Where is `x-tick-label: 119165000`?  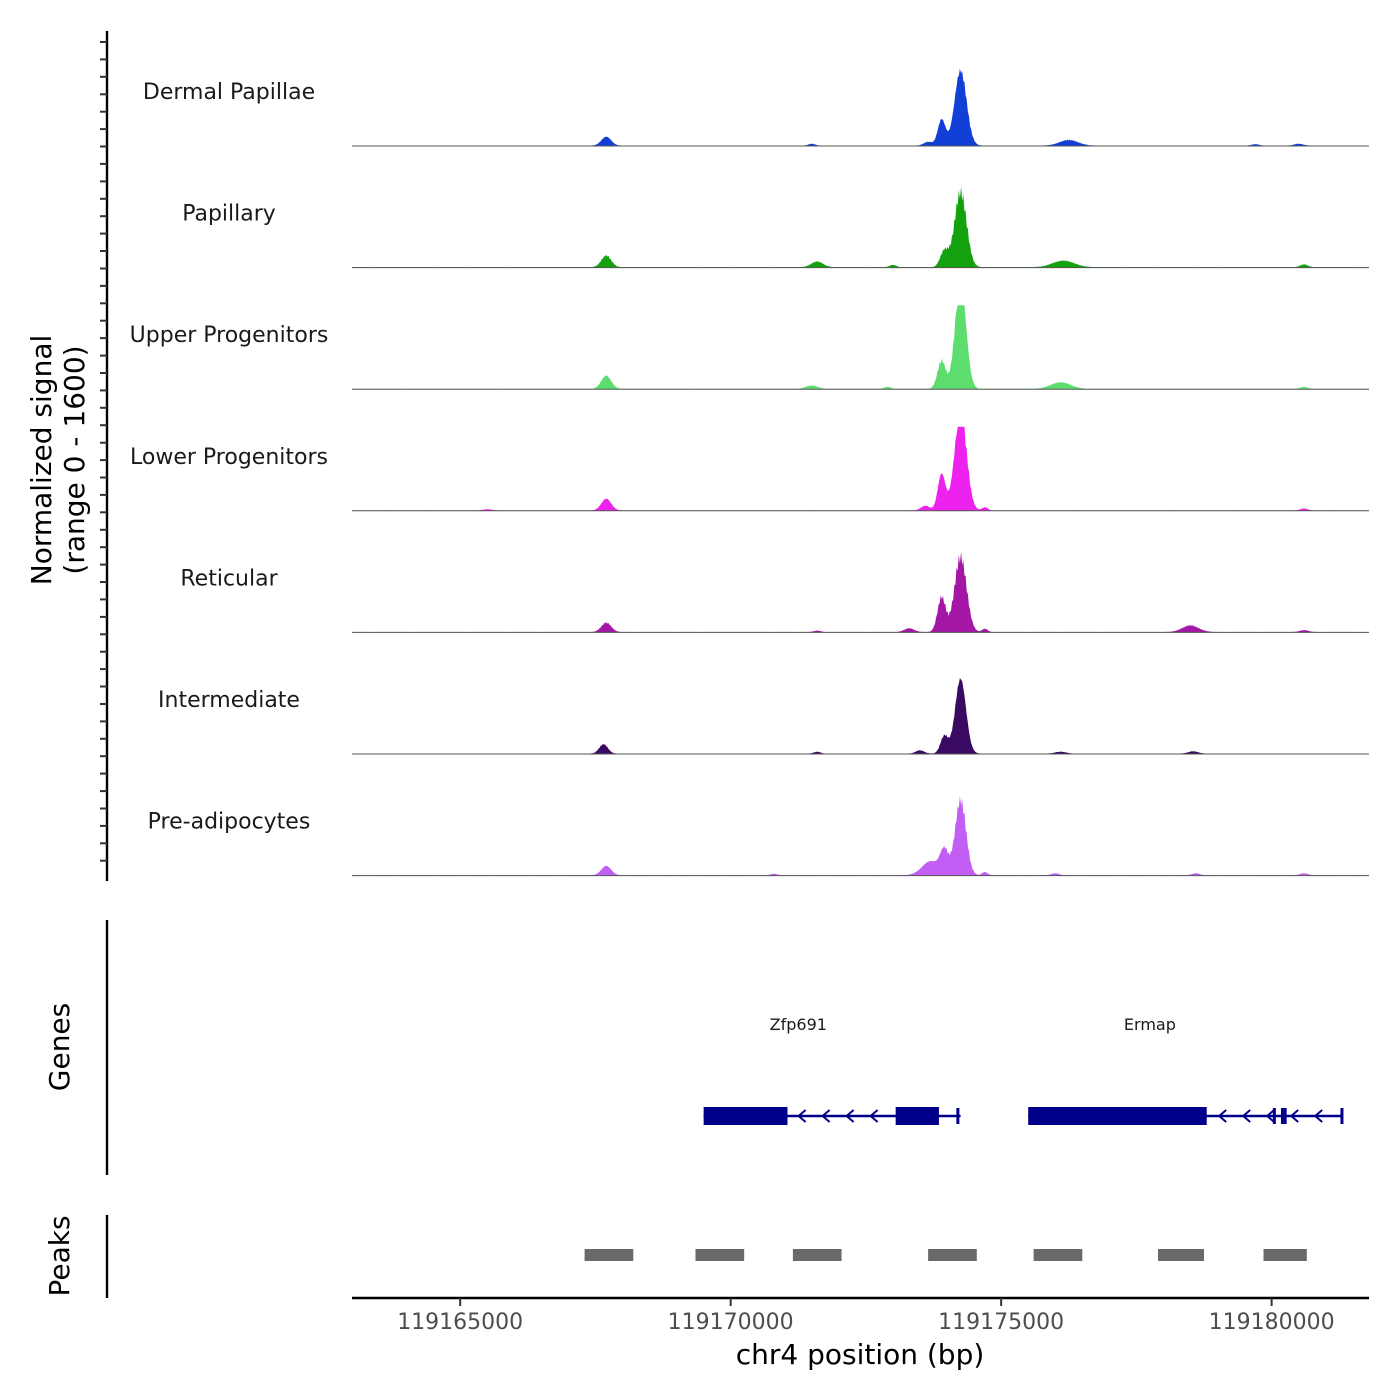 x-tick-label: 119165000 is located at coordinates (460, 1322).